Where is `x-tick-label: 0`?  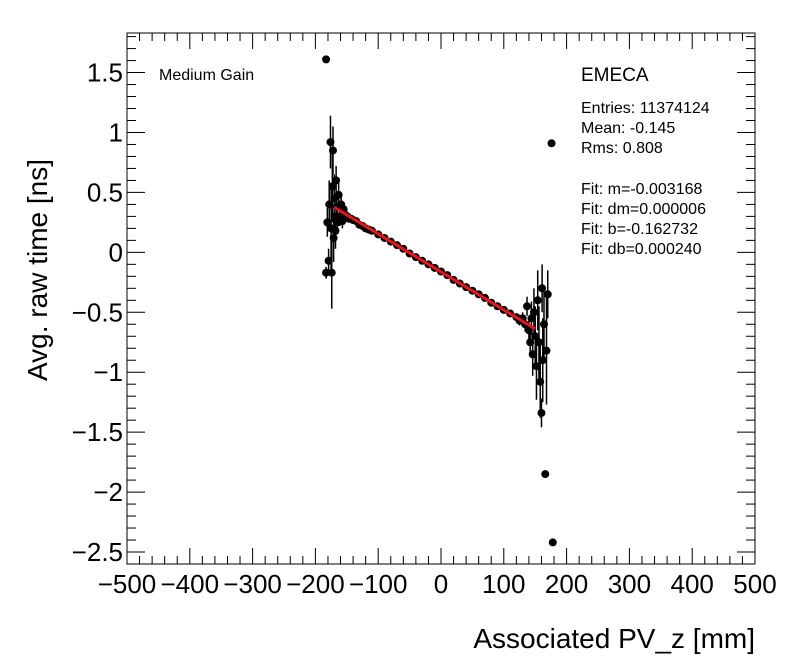
x-tick-label: 0 is located at coordinates (441, 584).